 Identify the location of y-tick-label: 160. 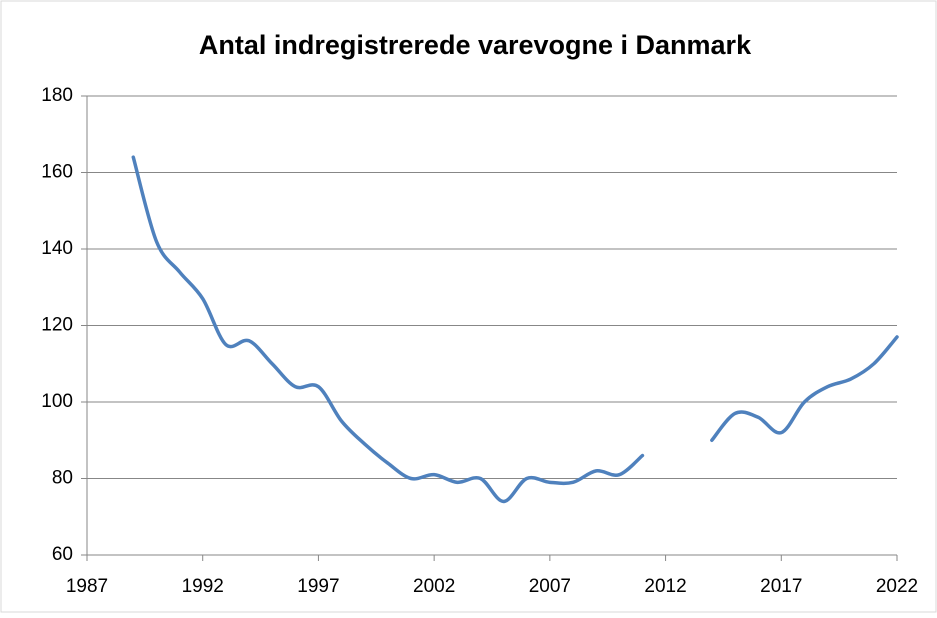
(57, 172).